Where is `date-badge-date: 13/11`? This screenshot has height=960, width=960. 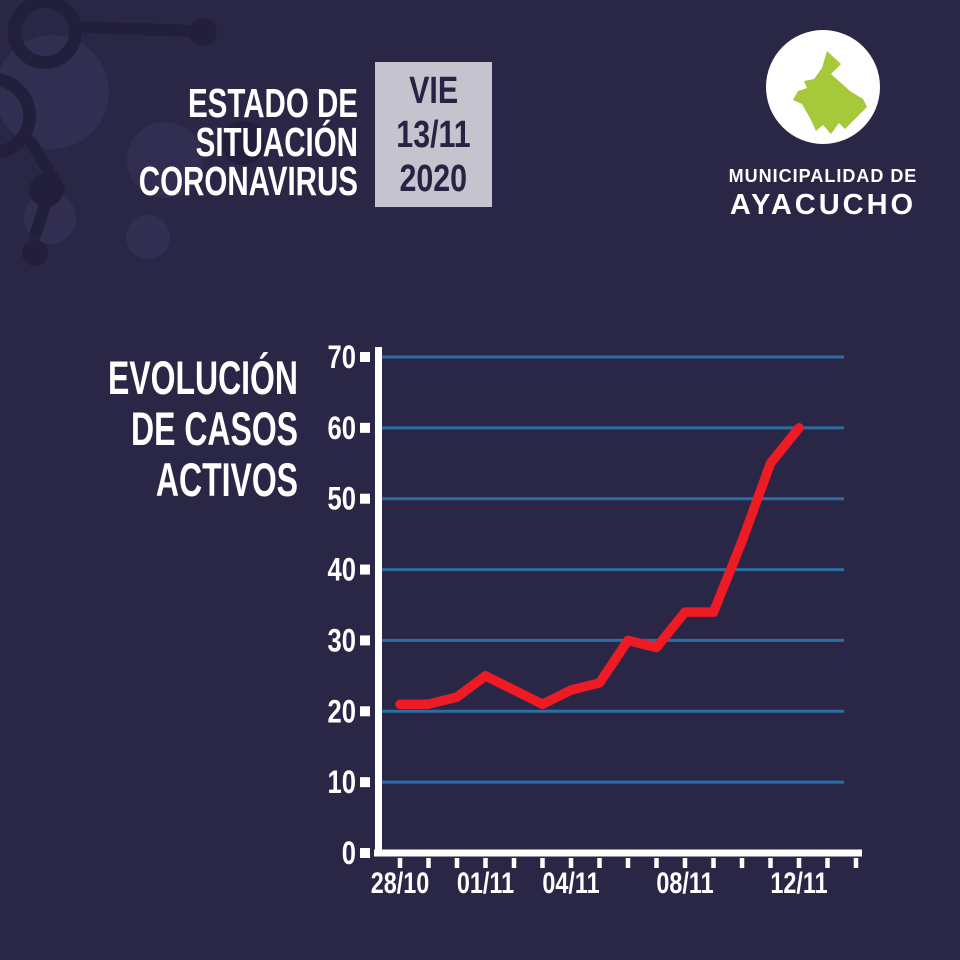
date-badge-date: 13/11 is located at coordinates (433, 134).